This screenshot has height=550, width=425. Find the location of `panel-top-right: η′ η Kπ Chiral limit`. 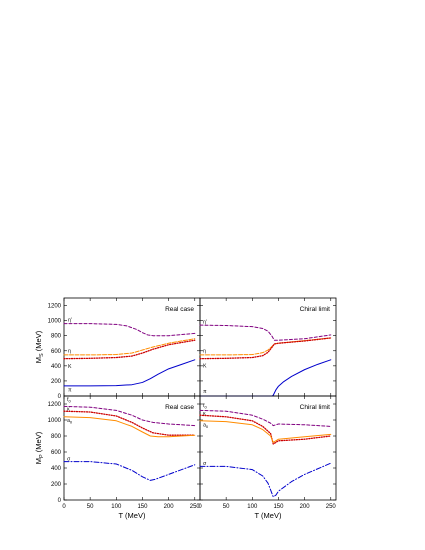

panel-top-right: η′ η Kπ Chiral limit is located at coordinates (268, 347).